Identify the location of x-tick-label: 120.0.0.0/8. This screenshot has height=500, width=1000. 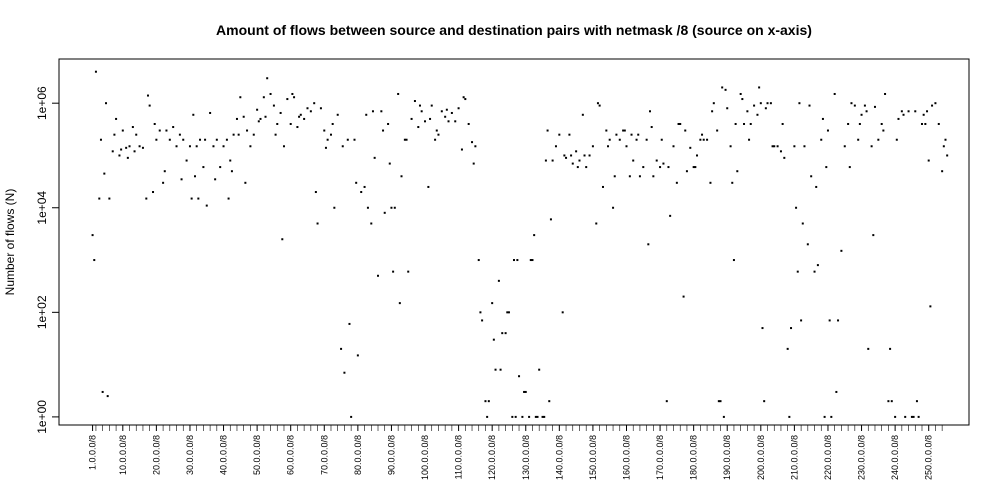
(492, 457).